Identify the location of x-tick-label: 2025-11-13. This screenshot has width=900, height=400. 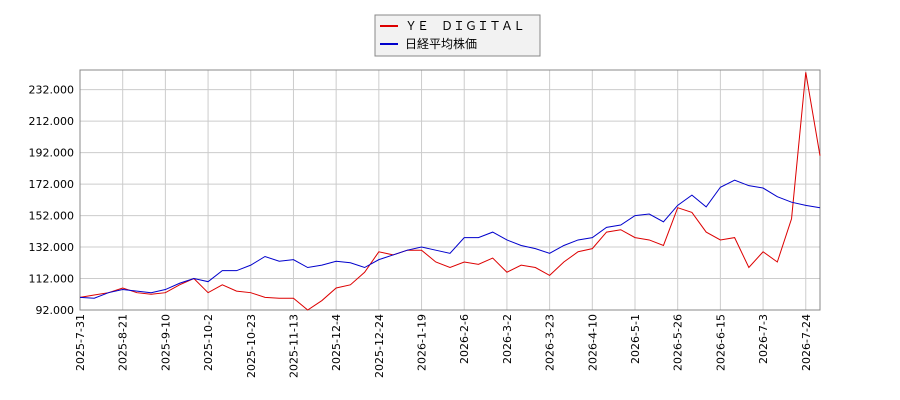
(293, 346).